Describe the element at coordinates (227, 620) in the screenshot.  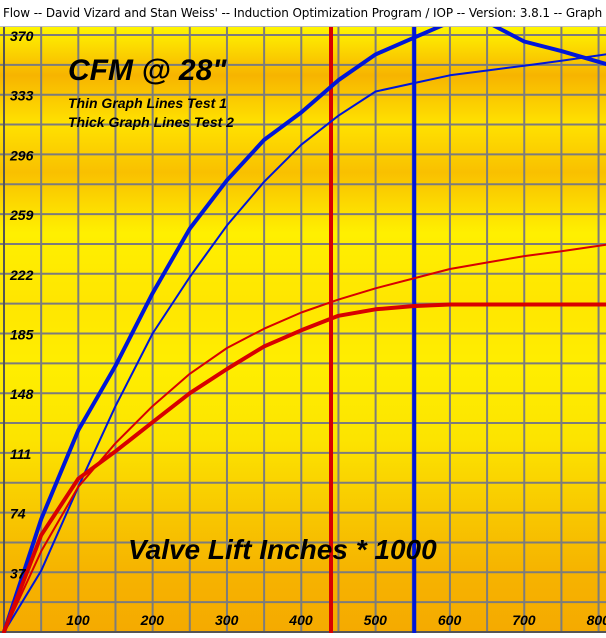
I see `x-tick-label: 300` at that location.